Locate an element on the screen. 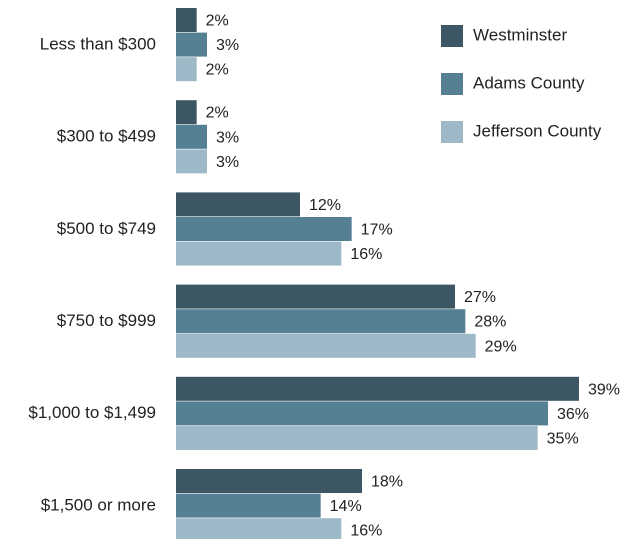 This screenshot has width=634, height=539. category-label: $1,000 to $1,499 is located at coordinates (92, 412).